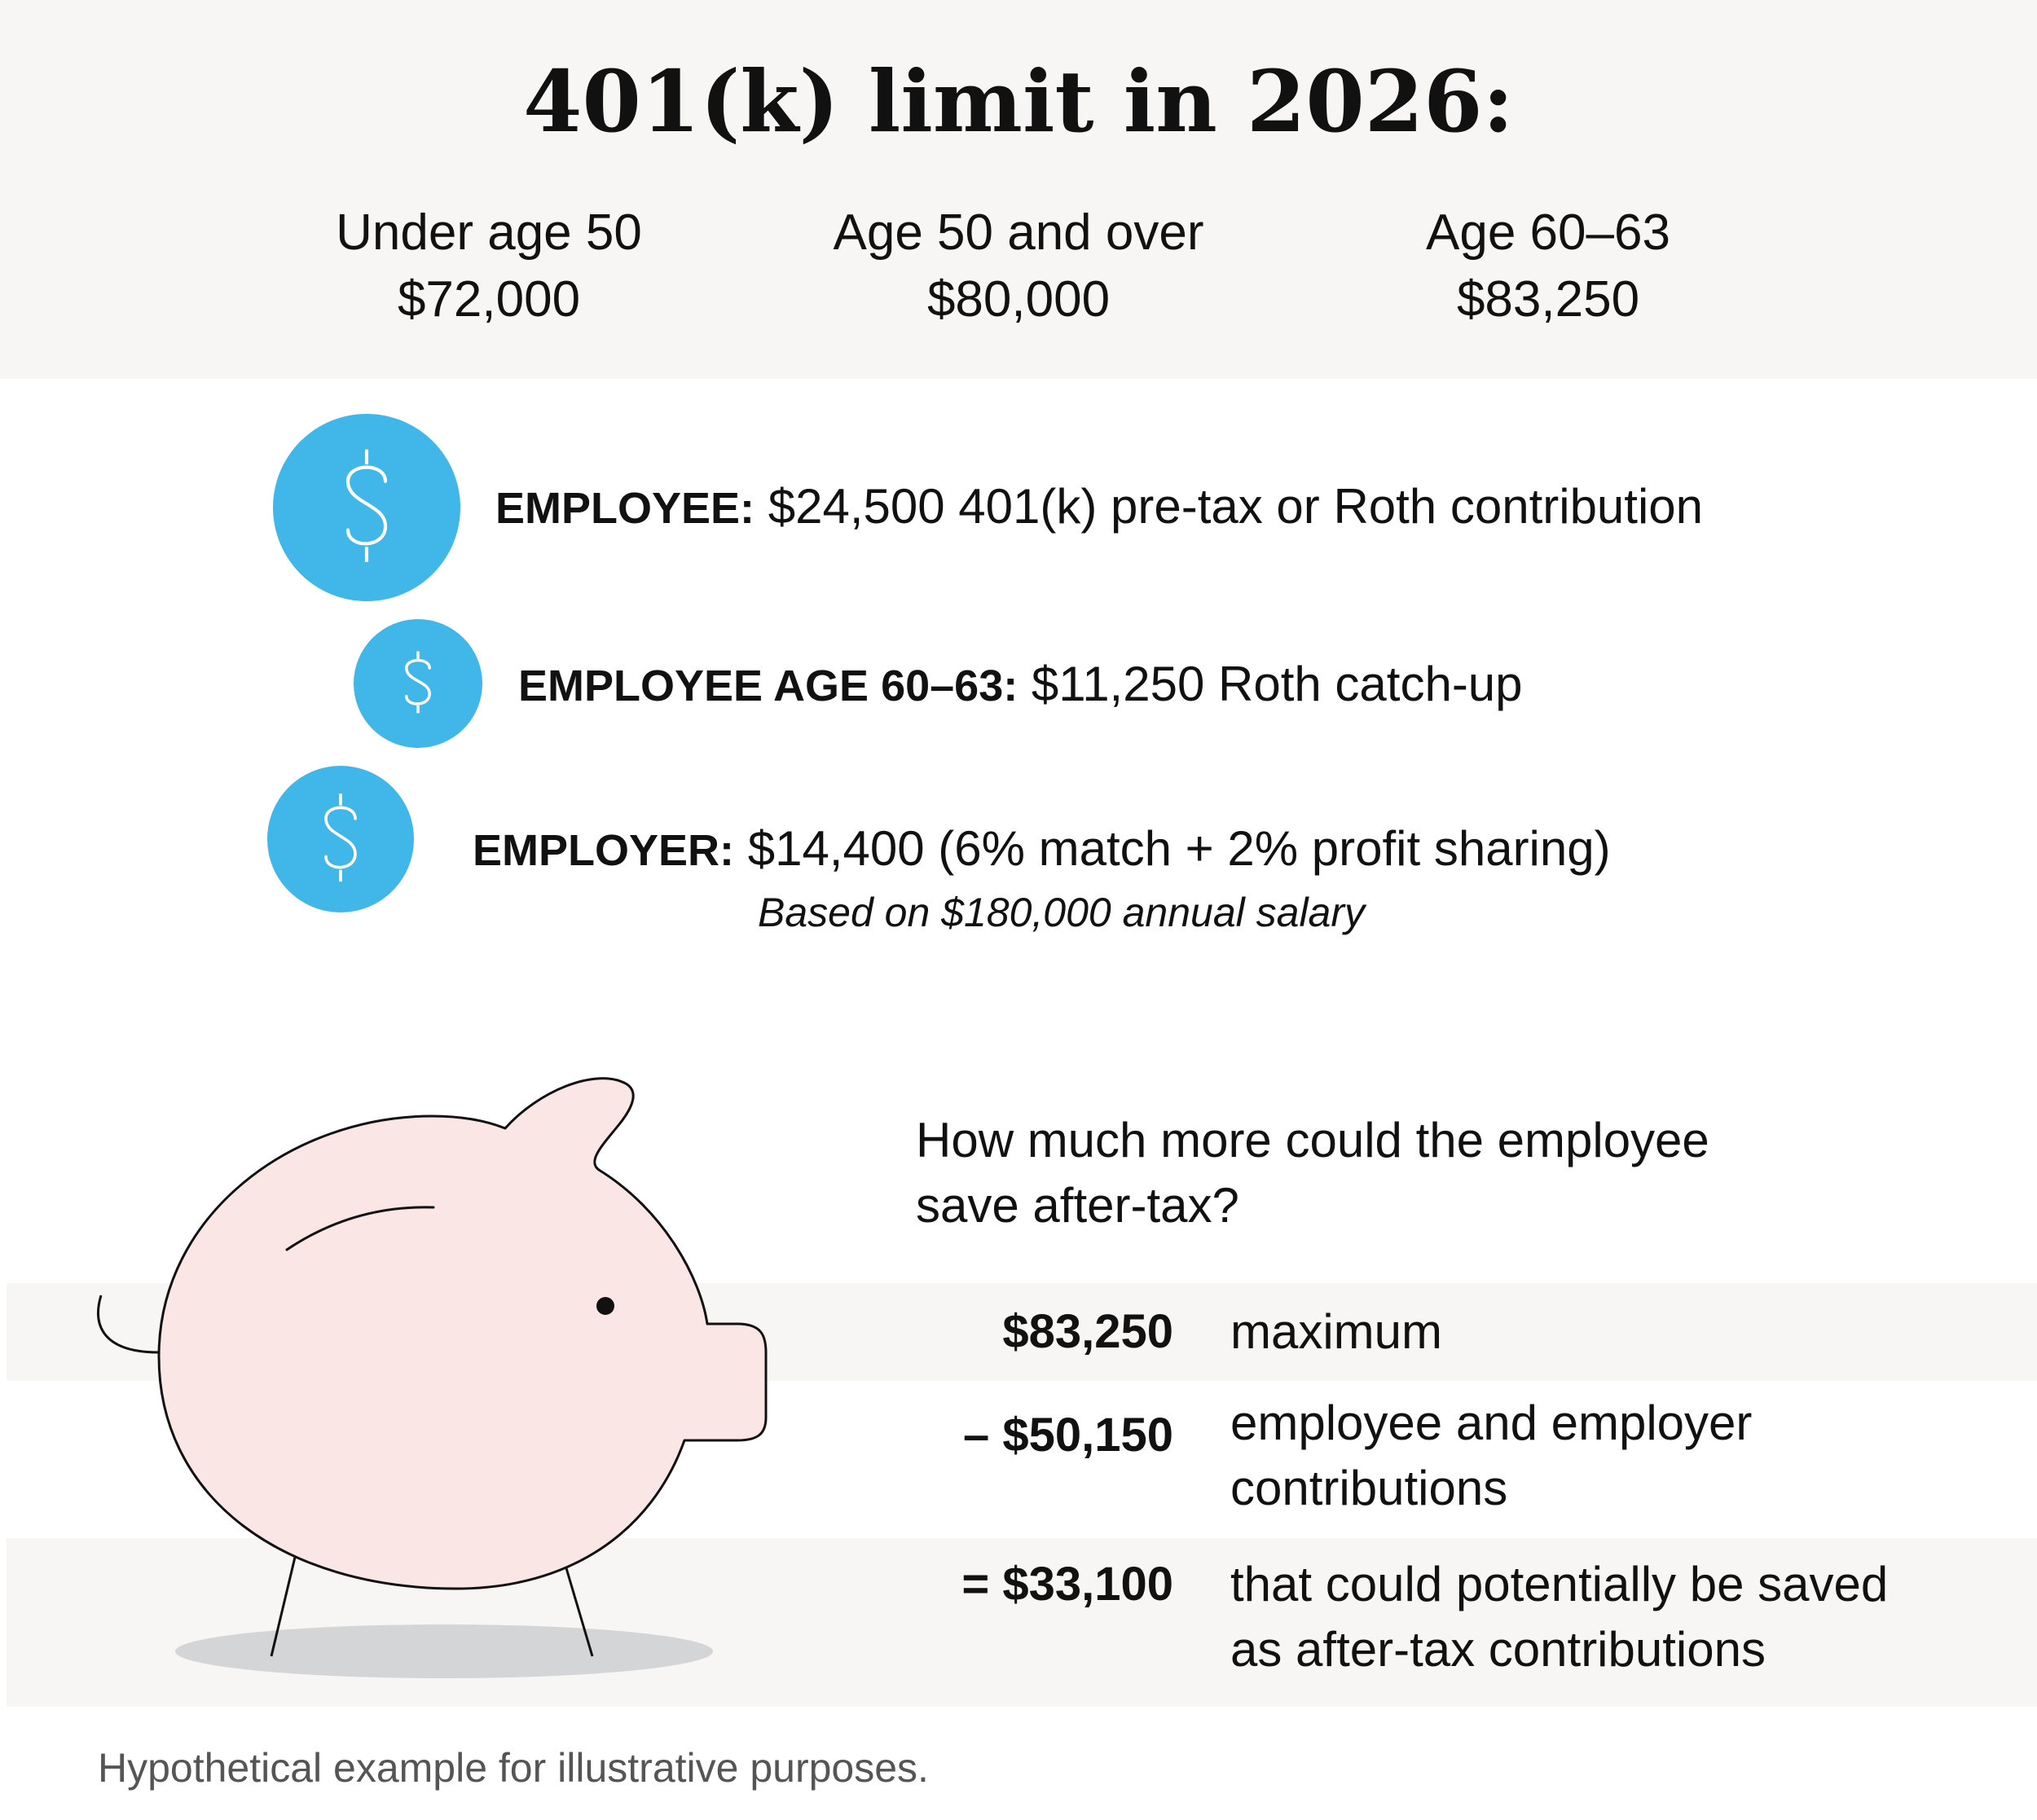 The image size is (2037, 1820). I want to click on contribution-text: $11,250 Roth catch-up, so click(1271, 684).